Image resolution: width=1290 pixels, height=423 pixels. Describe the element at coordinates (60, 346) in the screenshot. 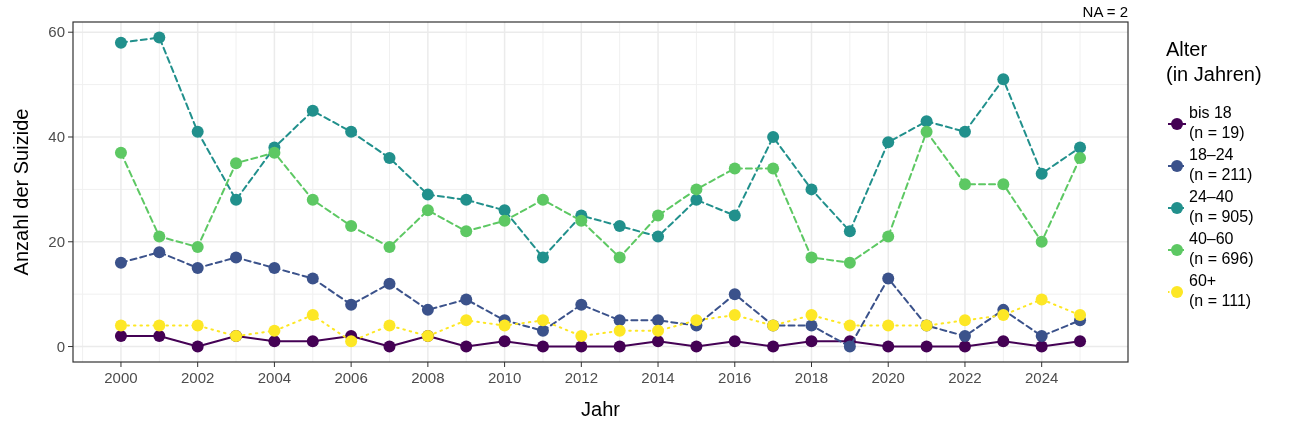

I see `y-tick-label: 0` at that location.